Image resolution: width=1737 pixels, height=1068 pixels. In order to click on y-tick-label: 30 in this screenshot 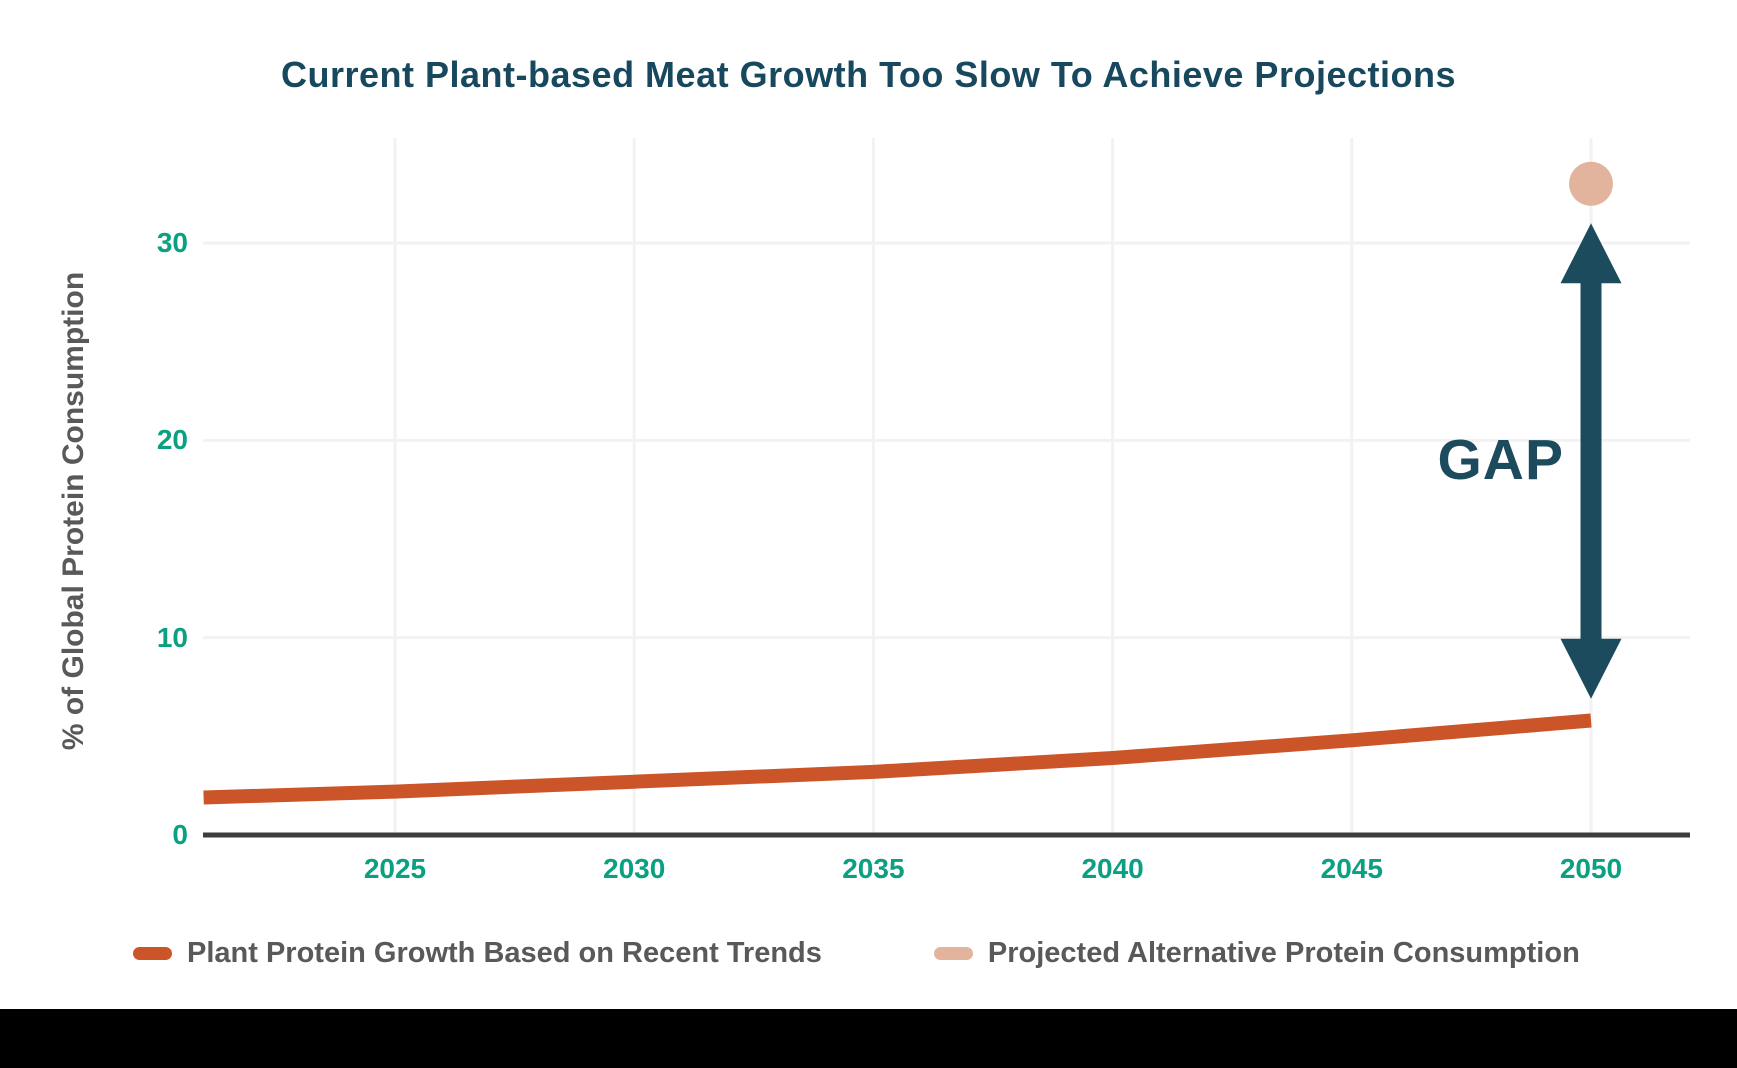, I will do `click(172, 242)`.